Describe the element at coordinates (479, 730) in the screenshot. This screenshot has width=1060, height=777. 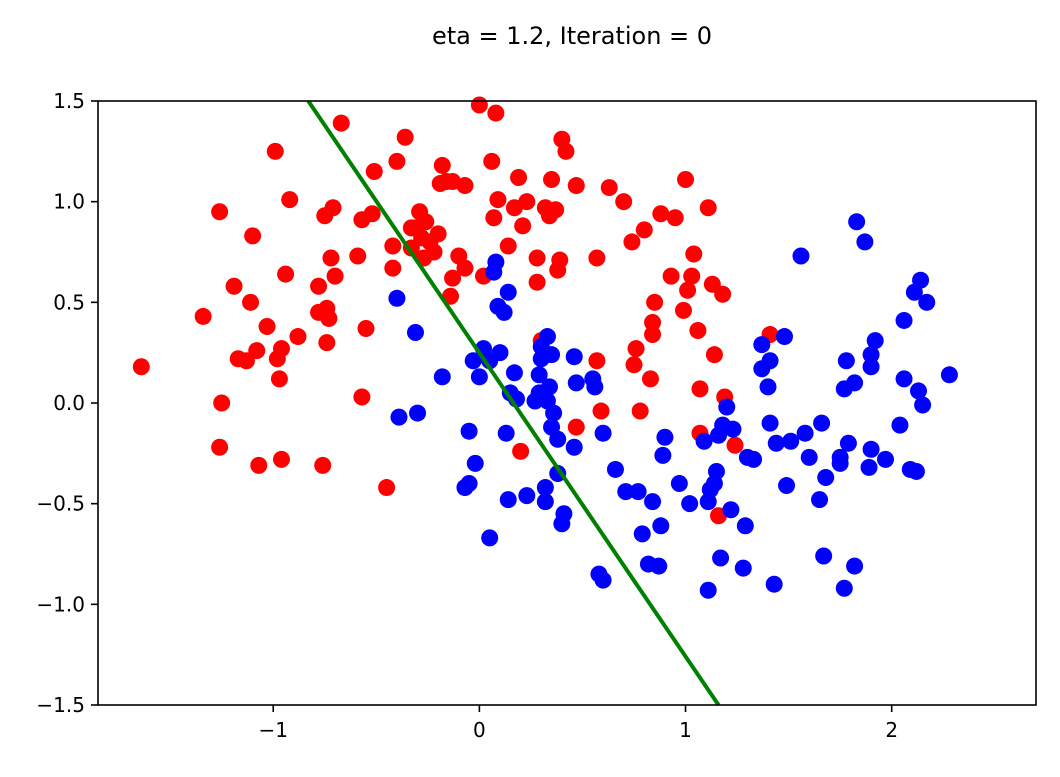
I see `x-tick-label: 0` at that location.